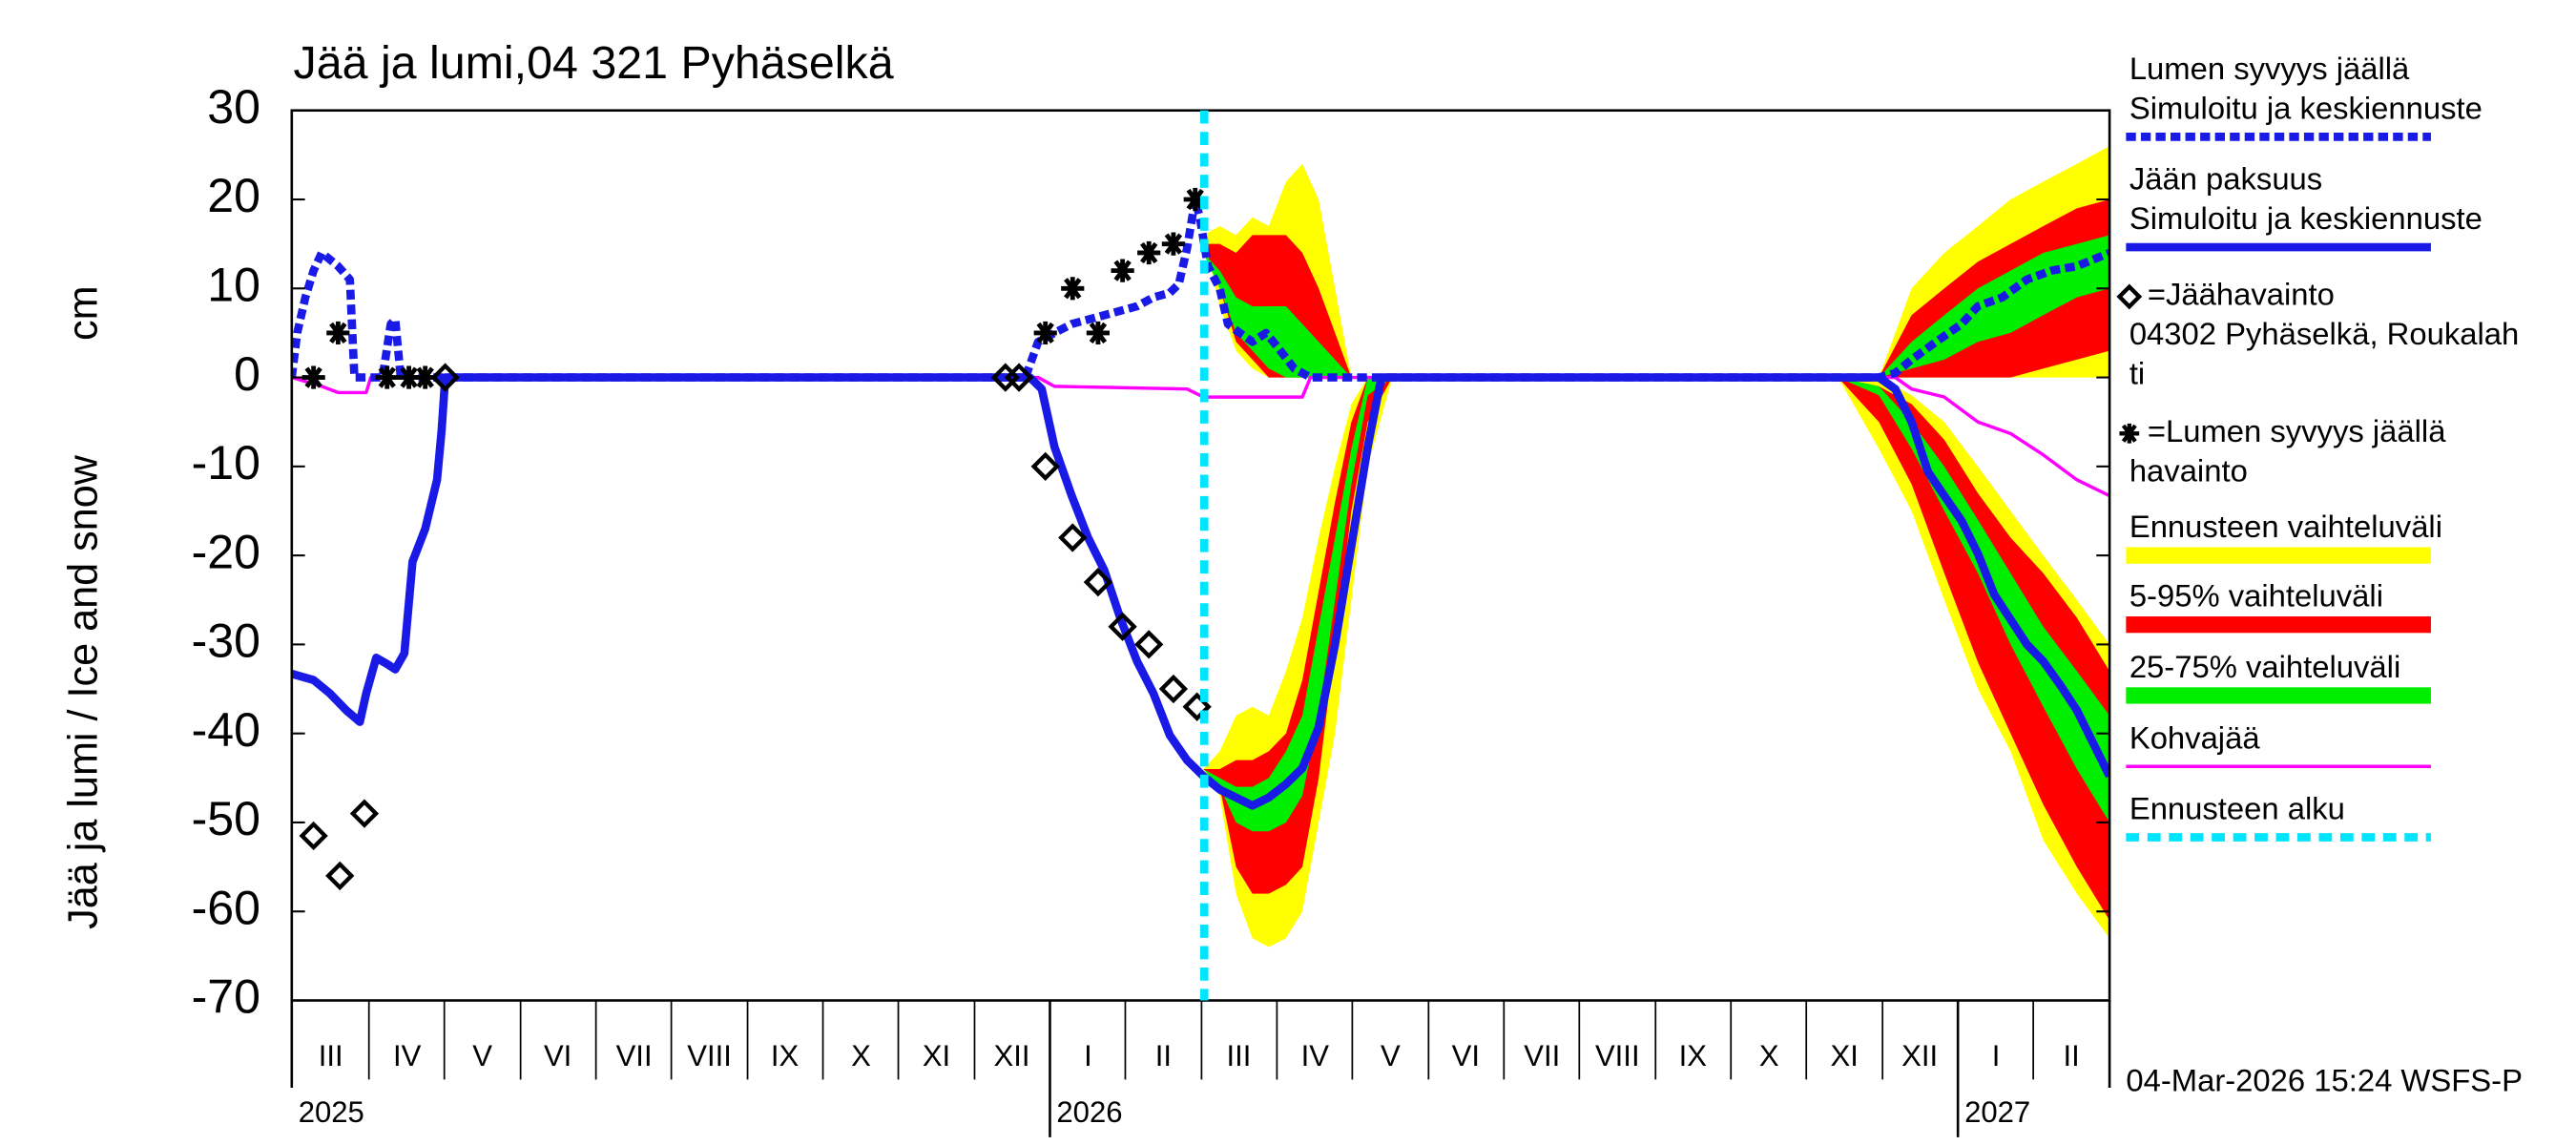  I want to click on legend-label: Ennusteen alku, so click(2237, 808).